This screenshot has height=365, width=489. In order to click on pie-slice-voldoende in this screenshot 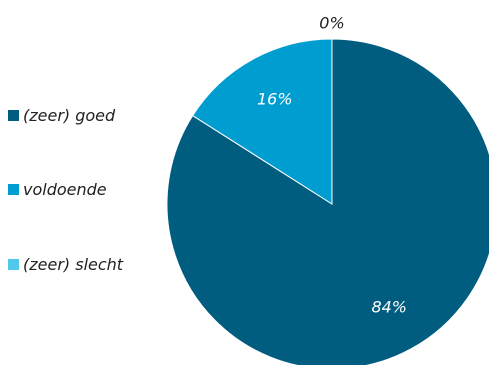, I will do `click(262, 121)`.